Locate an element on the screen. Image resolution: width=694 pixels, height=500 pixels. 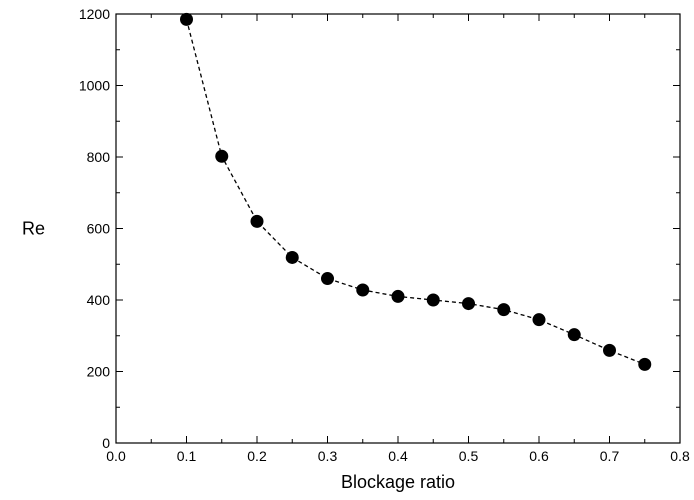
x-tick-label: 0.5 is located at coordinates (469, 456).